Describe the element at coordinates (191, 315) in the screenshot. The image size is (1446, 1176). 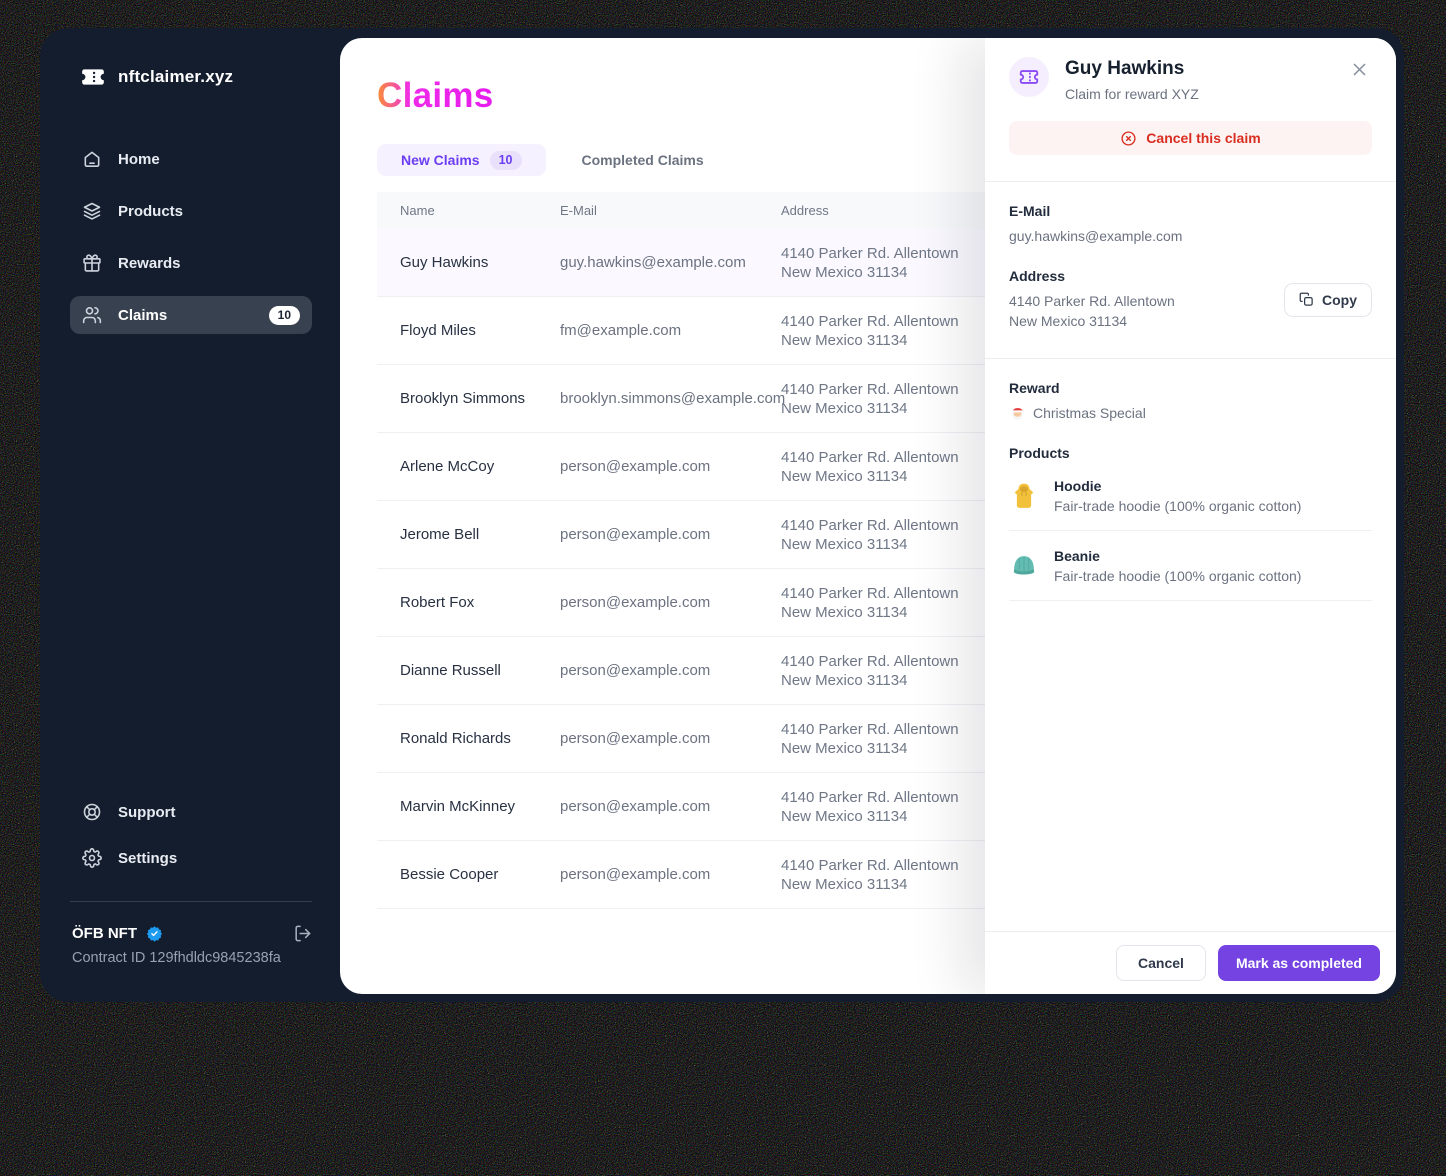
I see `sidebar-item-claims: Claims 10` at that location.